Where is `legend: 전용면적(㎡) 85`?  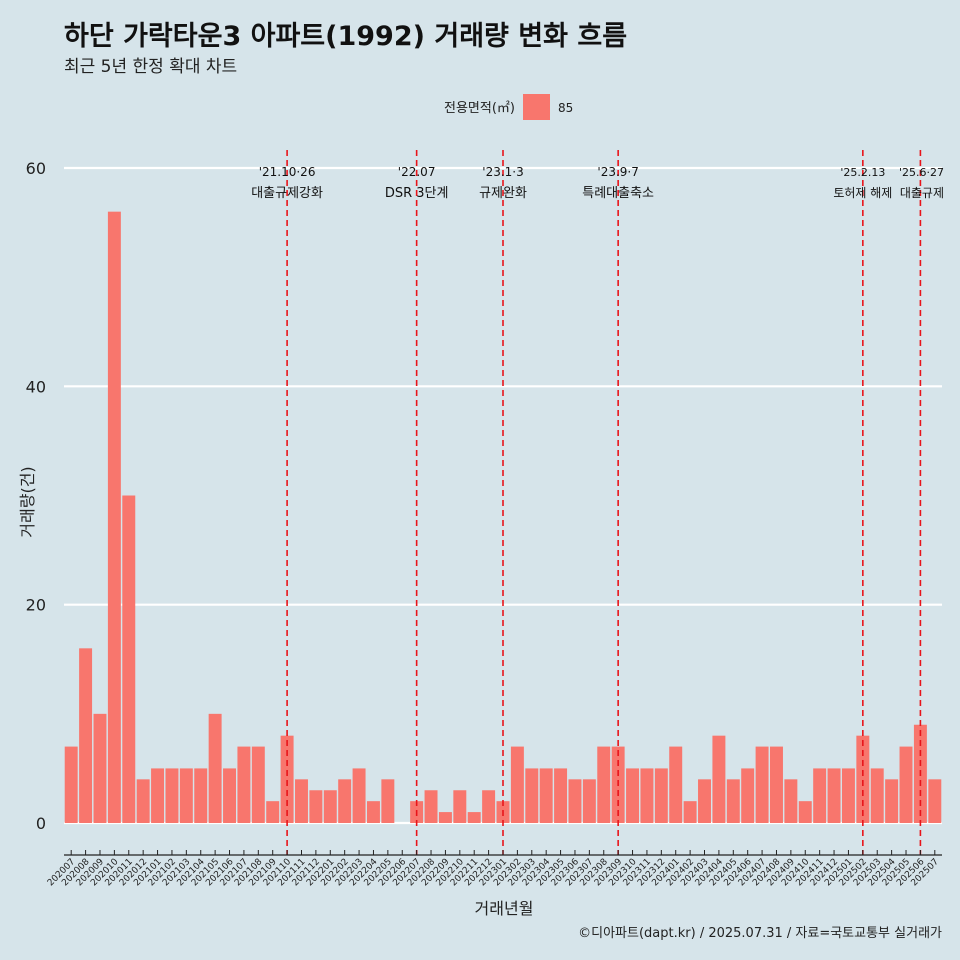 legend: 전용면적(㎡) 85 is located at coordinates (508, 107).